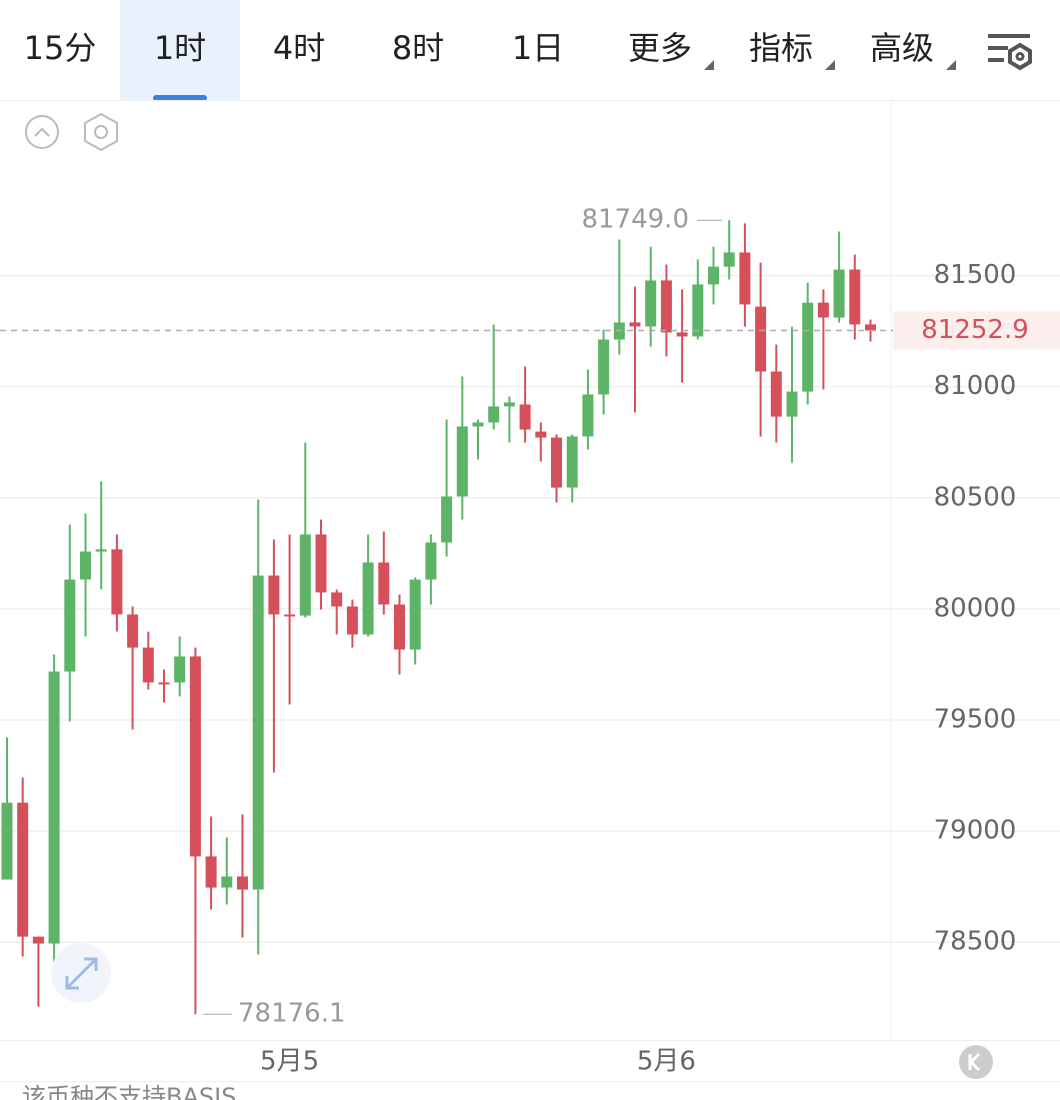 Image resolution: width=1060 pixels, height=1100 pixels. What do you see at coordinates (60, 48) in the screenshot?
I see `tab: 15分` at bounding box center [60, 48].